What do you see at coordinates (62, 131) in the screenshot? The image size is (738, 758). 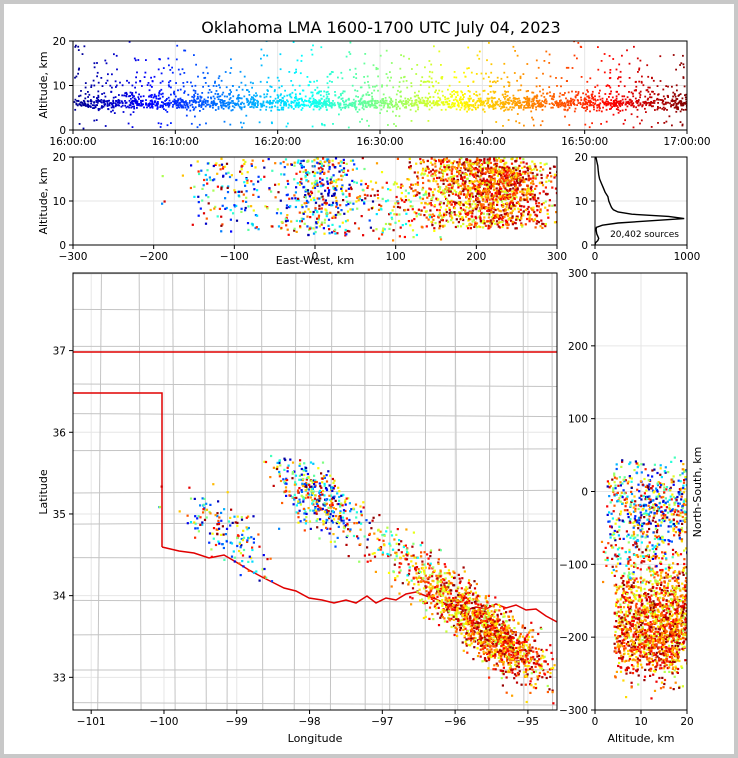 I see `th-ytick-label: 0` at bounding box center [62, 131].